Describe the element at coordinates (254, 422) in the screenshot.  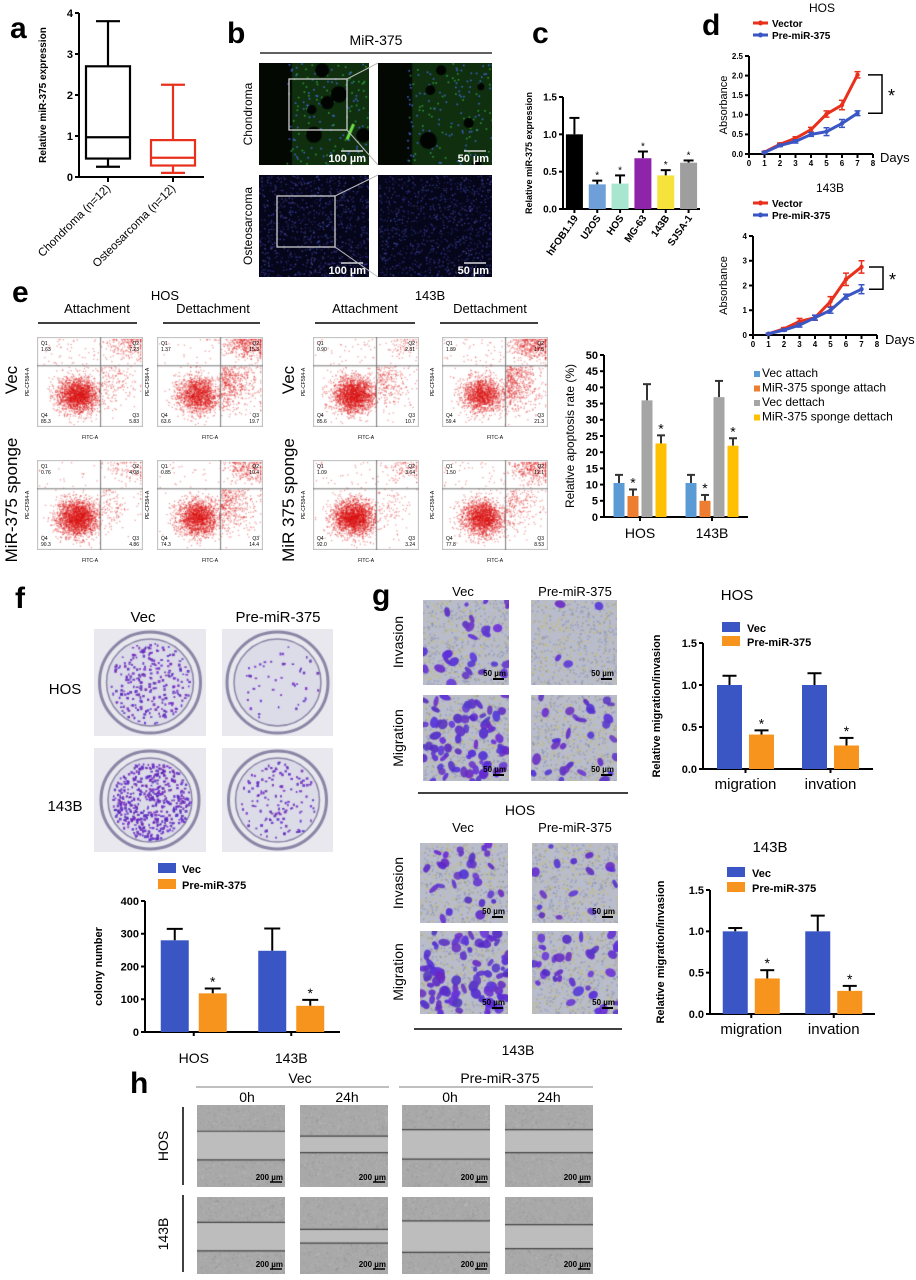
I see `quadrant-value-q3: 19.7` at that location.